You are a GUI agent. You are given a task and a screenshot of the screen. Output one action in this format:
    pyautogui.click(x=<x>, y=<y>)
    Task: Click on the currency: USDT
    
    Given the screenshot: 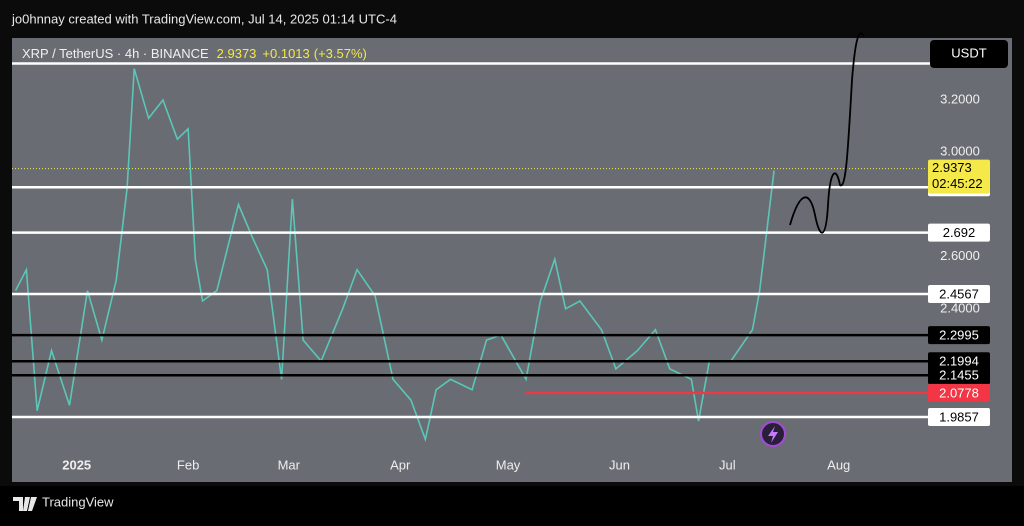 What is the action you would take?
    pyautogui.click(x=968, y=52)
    